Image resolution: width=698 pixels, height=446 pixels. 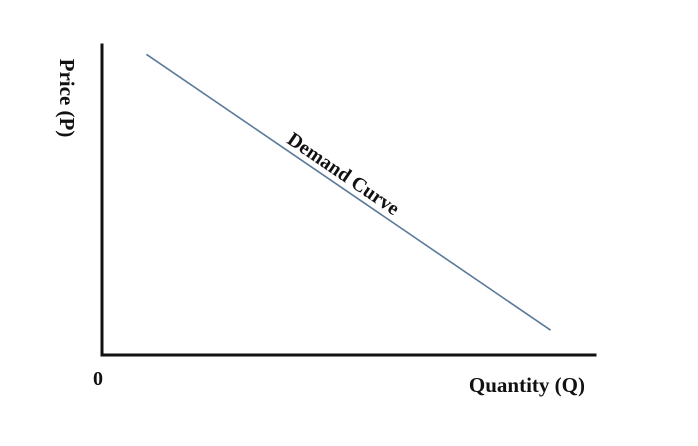 I want to click on demand-curve-label: Demand Curve, so click(x=343, y=174).